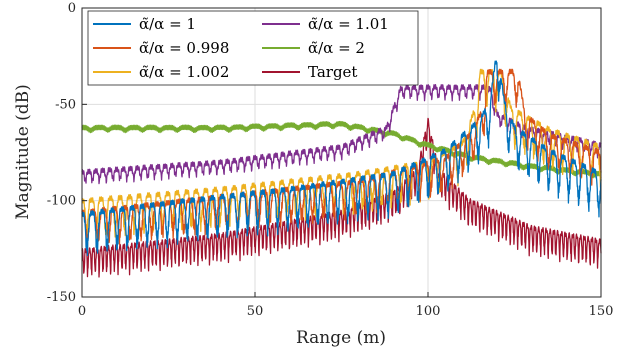  Describe the element at coordinates (23, 152) in the screenshot. I see `y-axis-label: Magnitude (dB)` at that location.